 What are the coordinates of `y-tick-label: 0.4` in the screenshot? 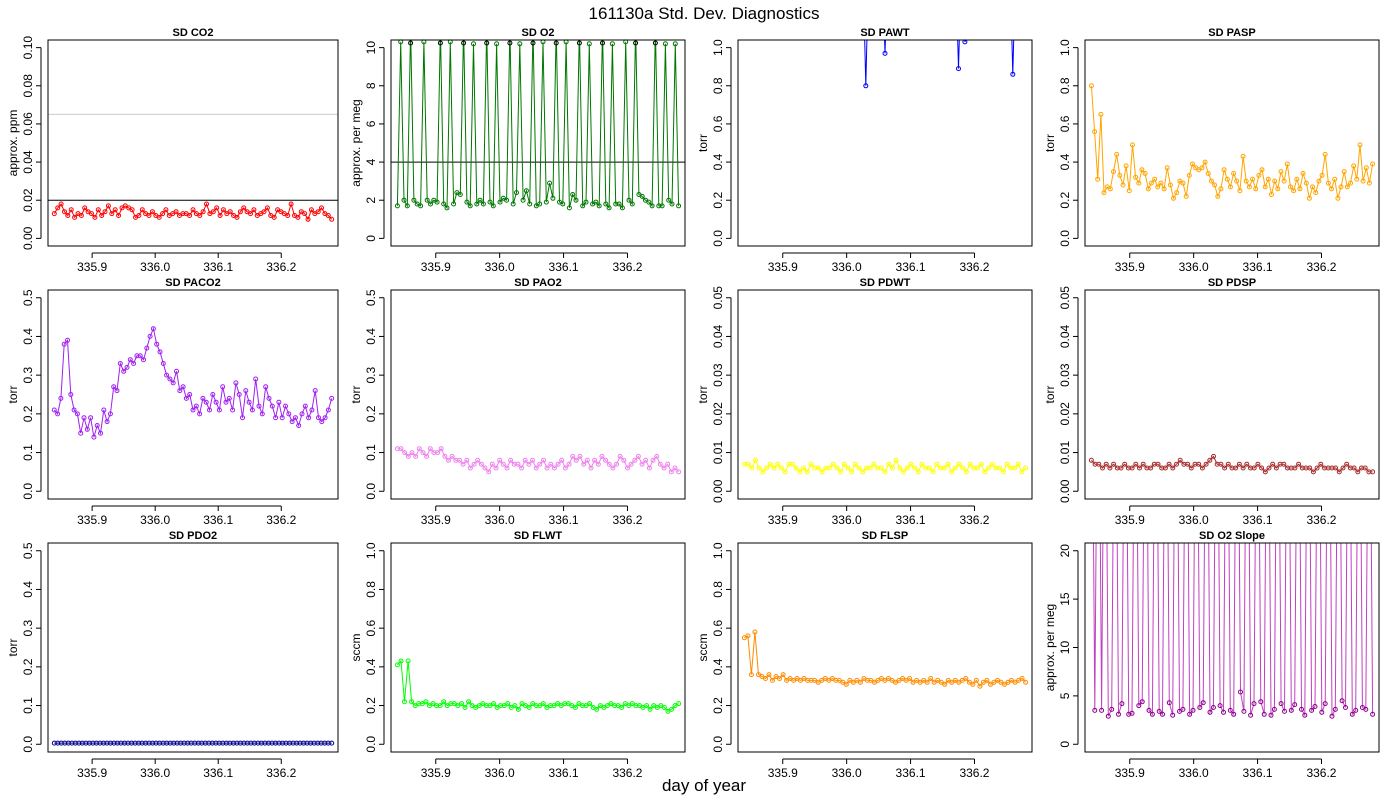 It's located at (28, 336).